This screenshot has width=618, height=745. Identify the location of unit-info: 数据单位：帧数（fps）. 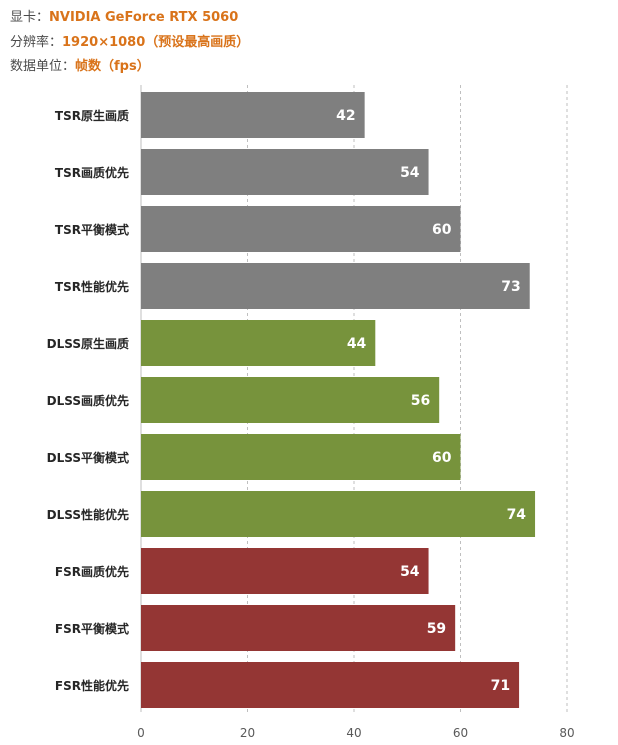
(80, 67).